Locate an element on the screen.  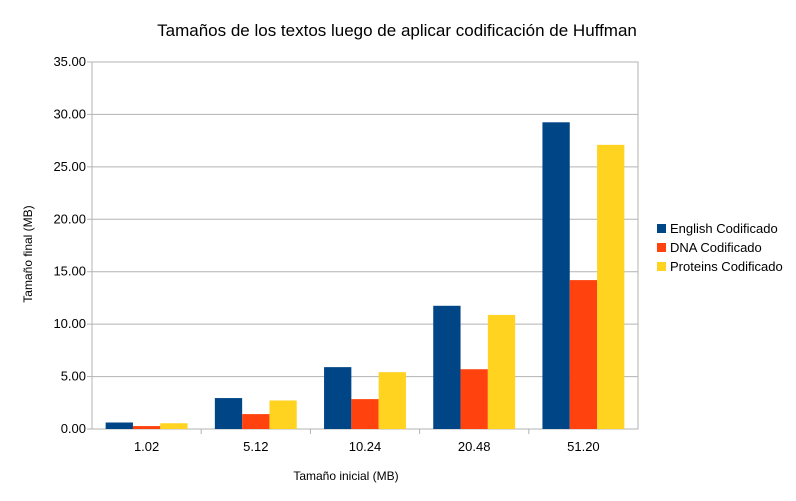
x-tick-label: 10.24 is located at coordinates (365, 446).